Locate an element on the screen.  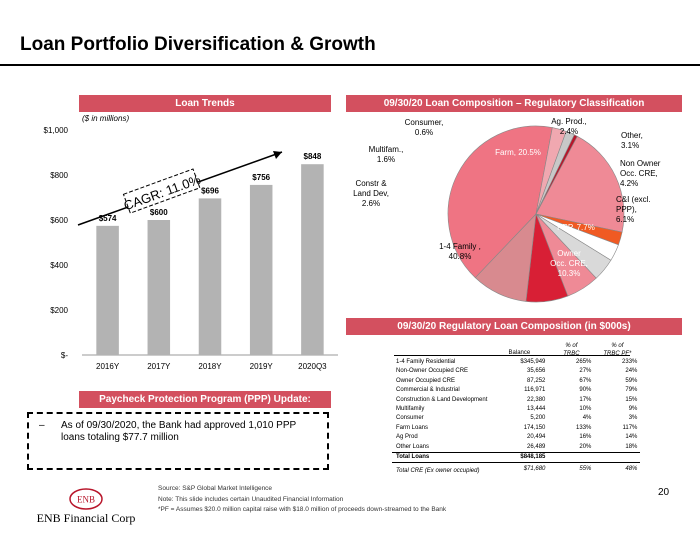
col-header-trbc-pf: % of TRBC PF* is located at coordinates (617, 350).